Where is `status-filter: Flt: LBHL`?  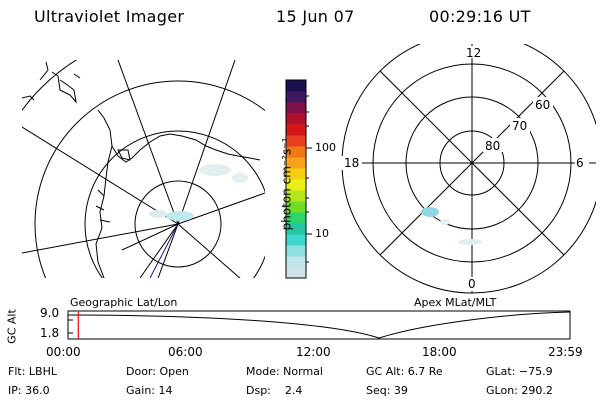
status-filter: Flt: LBHL is located at coordinates (32, 371).